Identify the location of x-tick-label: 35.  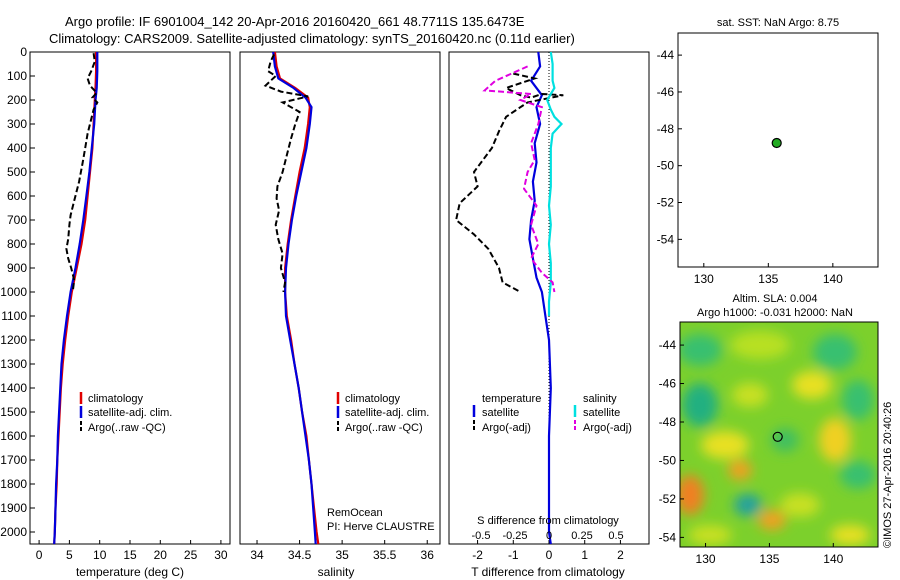
(342, 555).